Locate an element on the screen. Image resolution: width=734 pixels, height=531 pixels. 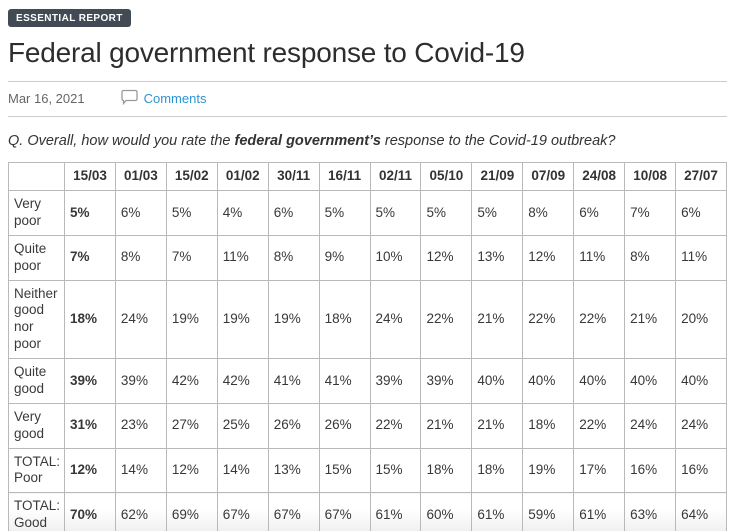
value-cell: 4% is located at coordinates (242, 213).